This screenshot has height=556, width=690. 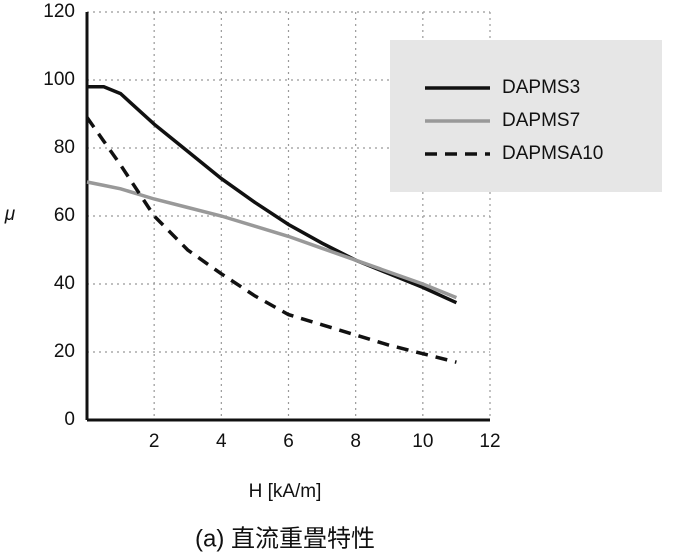 What do you see at coordinates (69, 419) in the screenshot?
I see `y-tick-label: 0` at bounding box center [69, 419].